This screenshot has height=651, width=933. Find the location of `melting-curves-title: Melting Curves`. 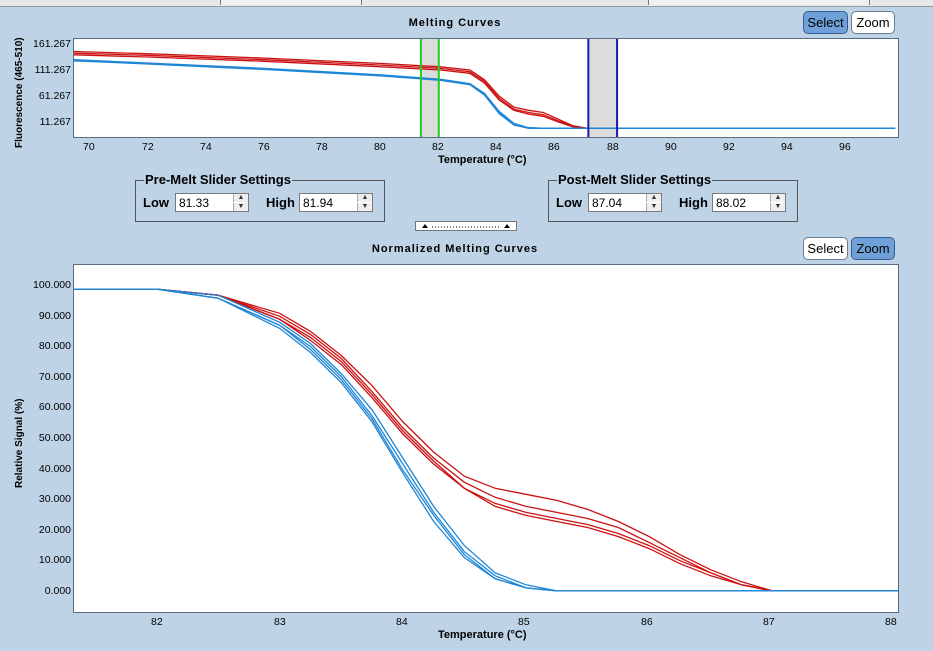

melting-curves-title: Melting Curves is located at coordinates (455, 23).